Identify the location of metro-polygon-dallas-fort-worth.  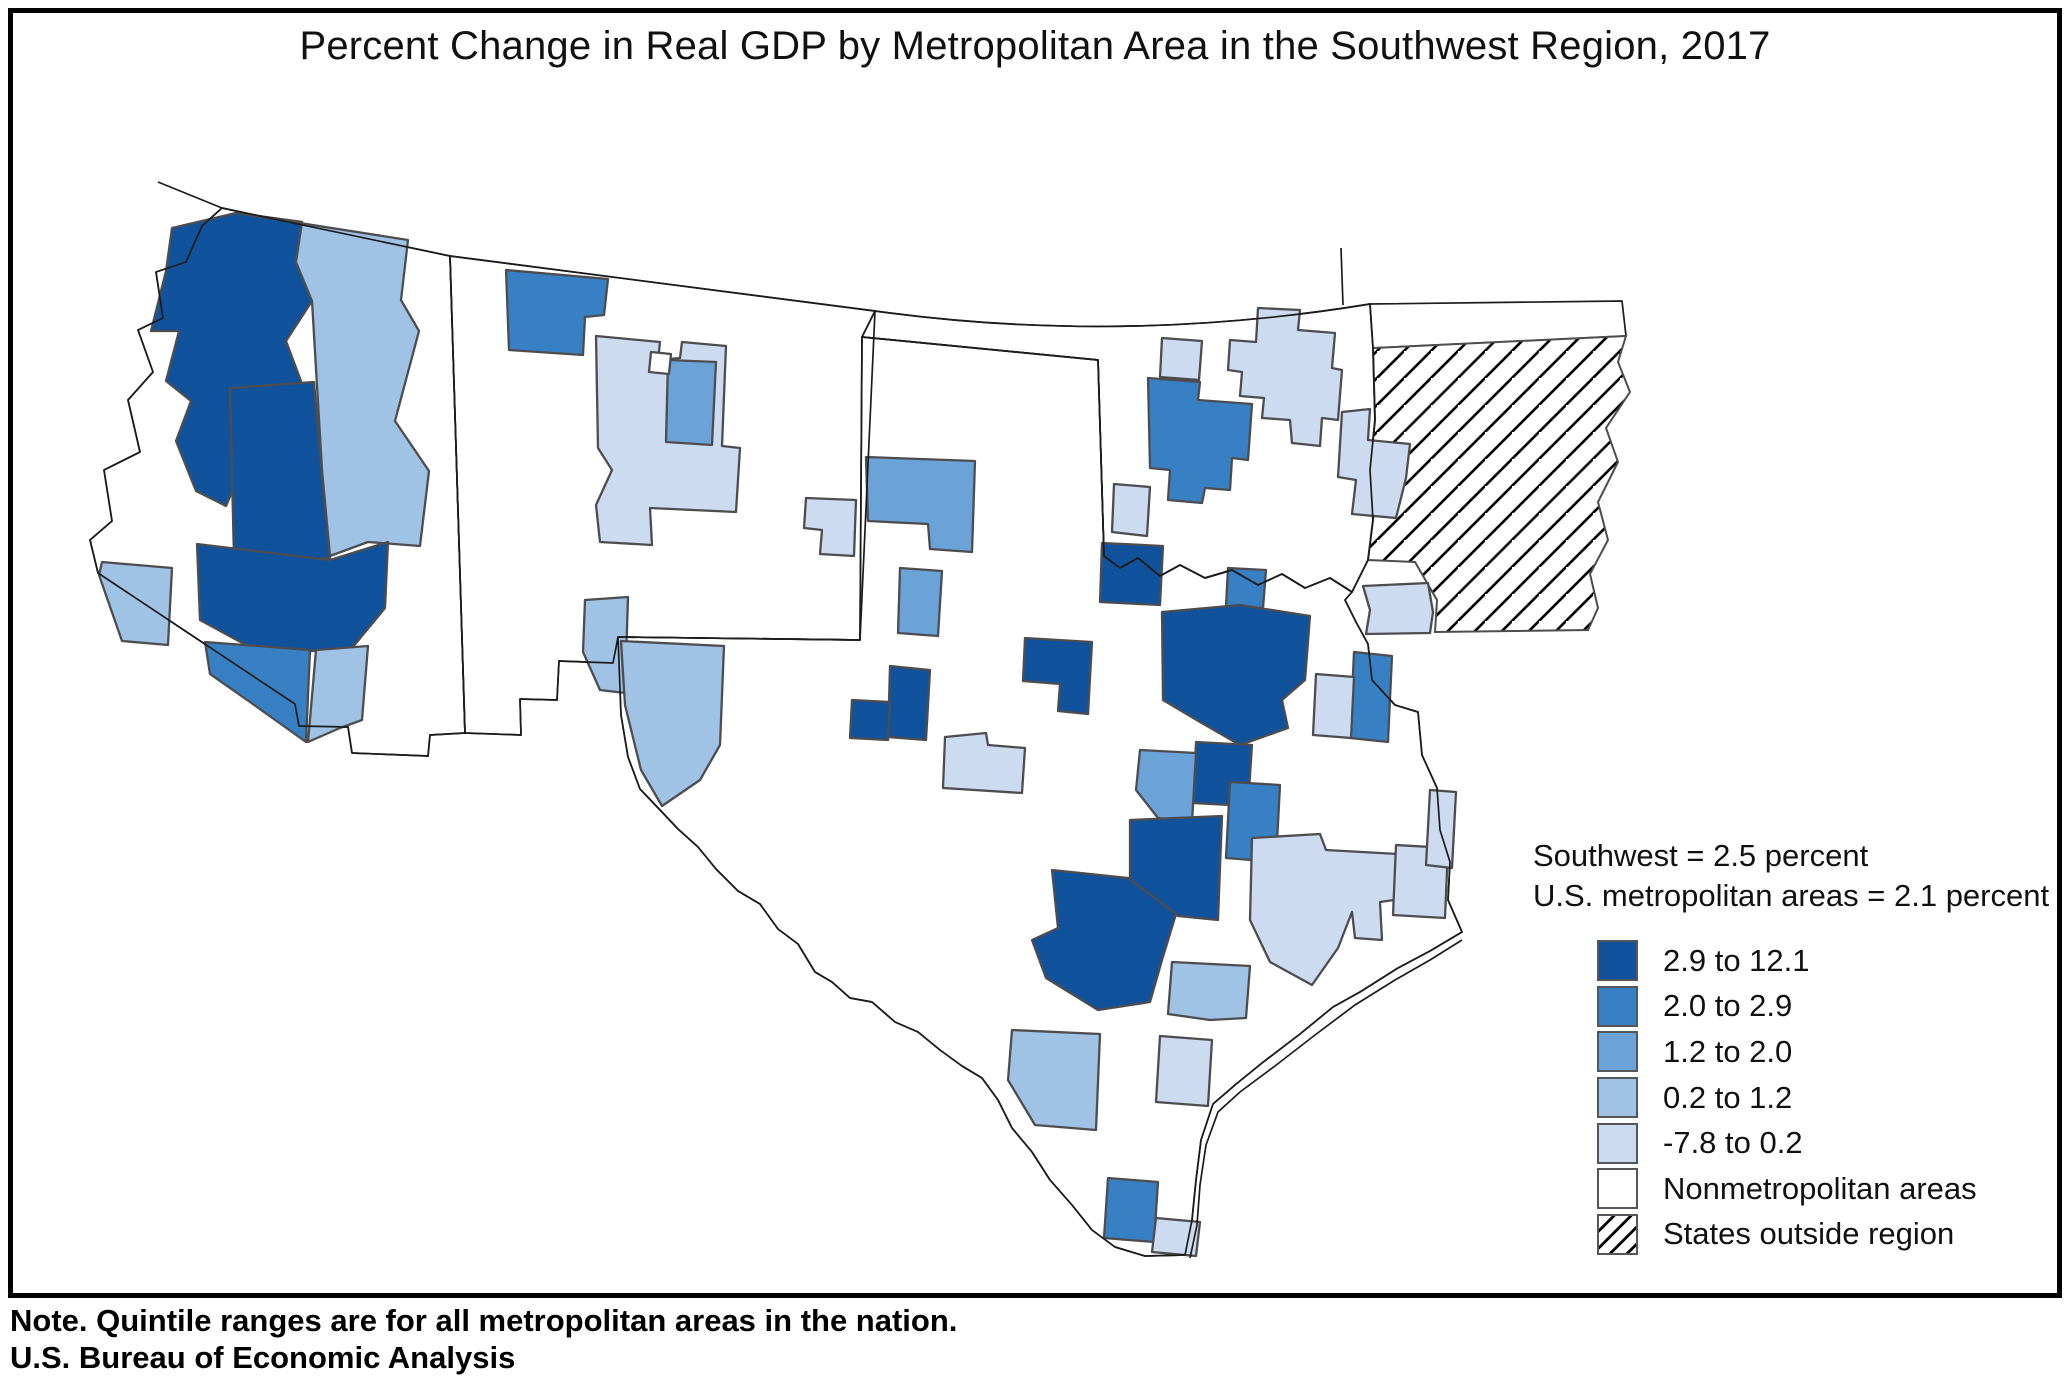
(1236, 675).